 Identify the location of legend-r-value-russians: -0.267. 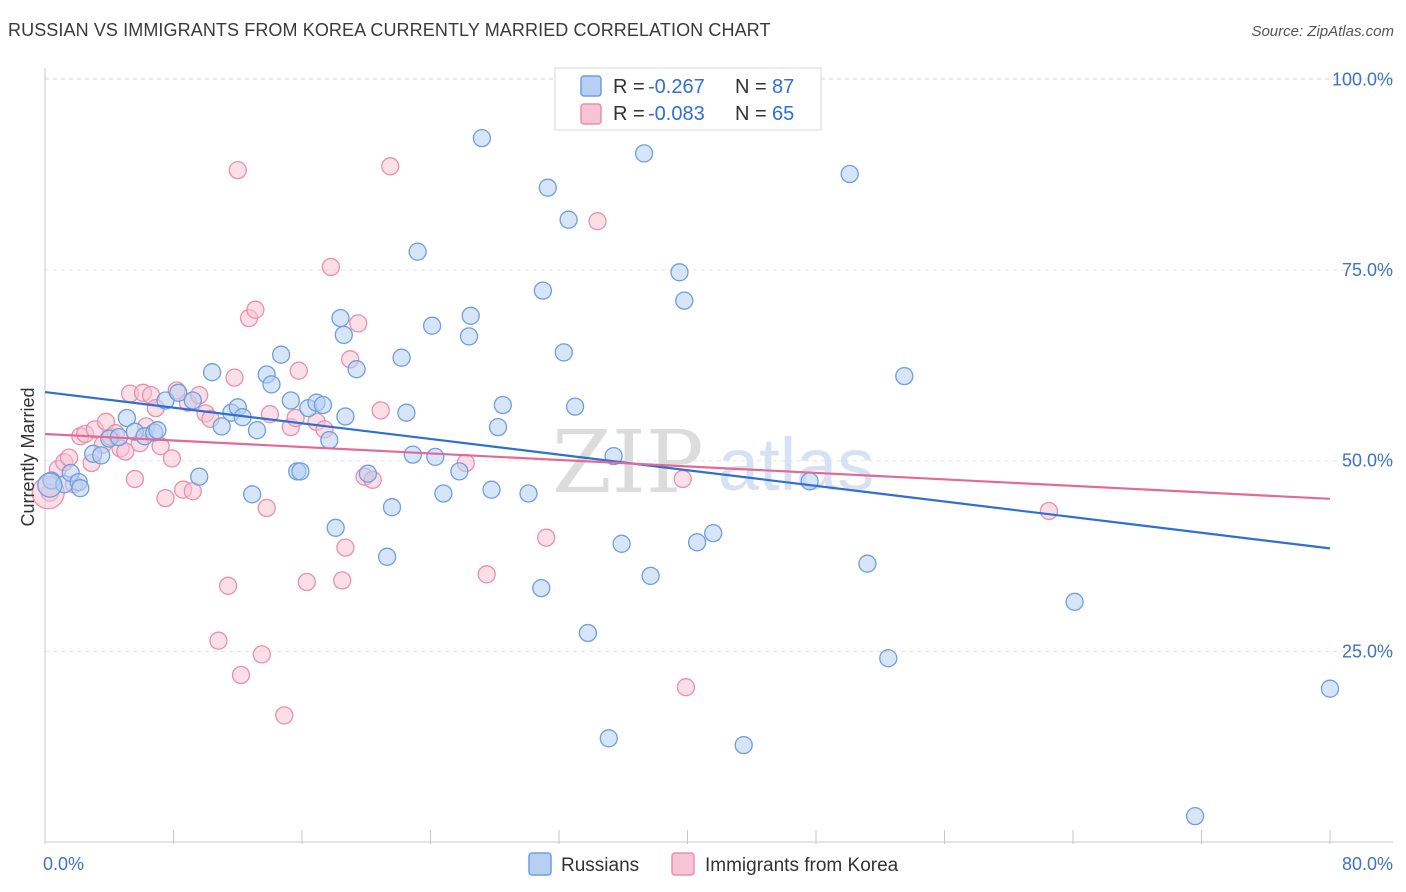
(676, 87).